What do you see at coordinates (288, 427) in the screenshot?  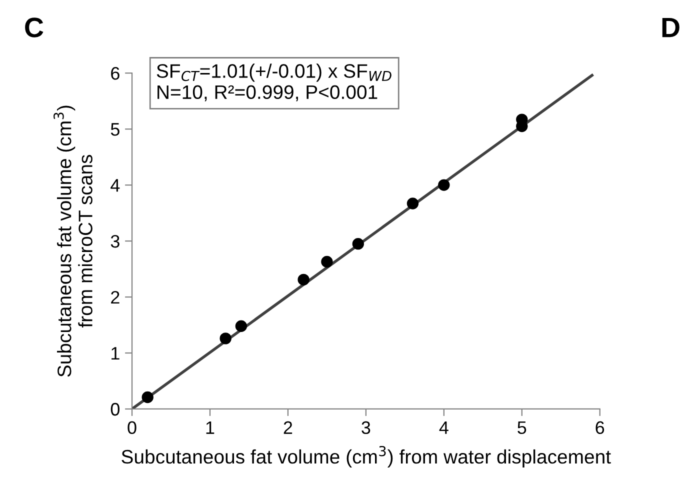 I see `x-tick-label: 2` at bounding box center [288, 427].